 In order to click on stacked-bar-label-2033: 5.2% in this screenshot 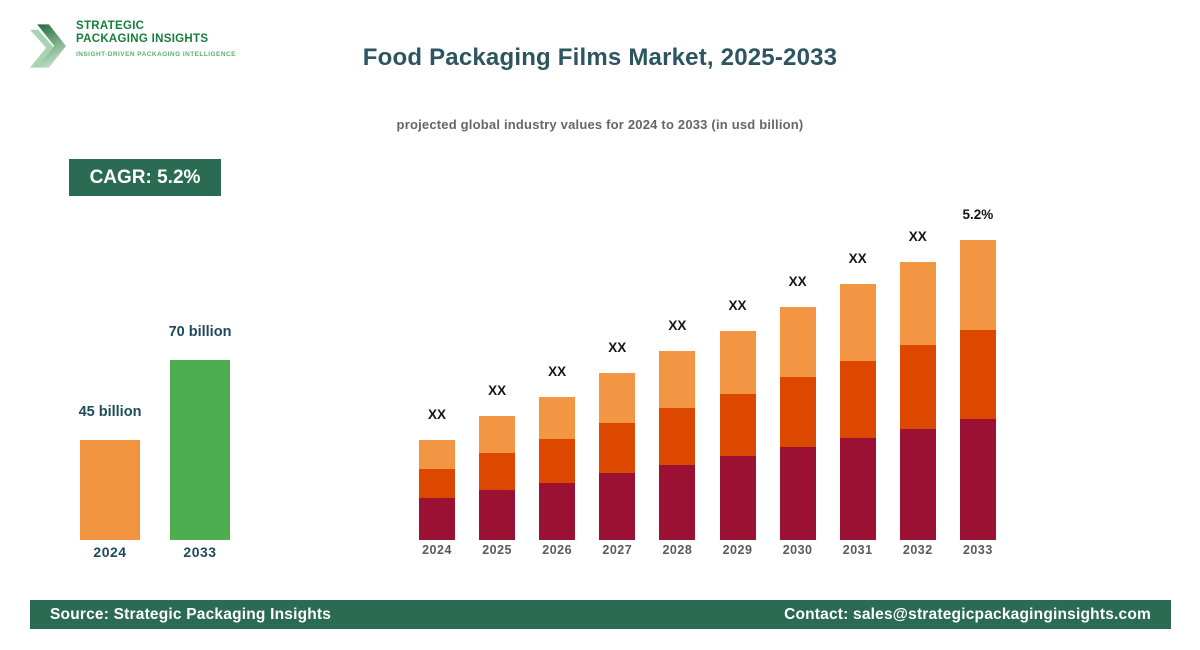, I will do `click(978, 214)`.